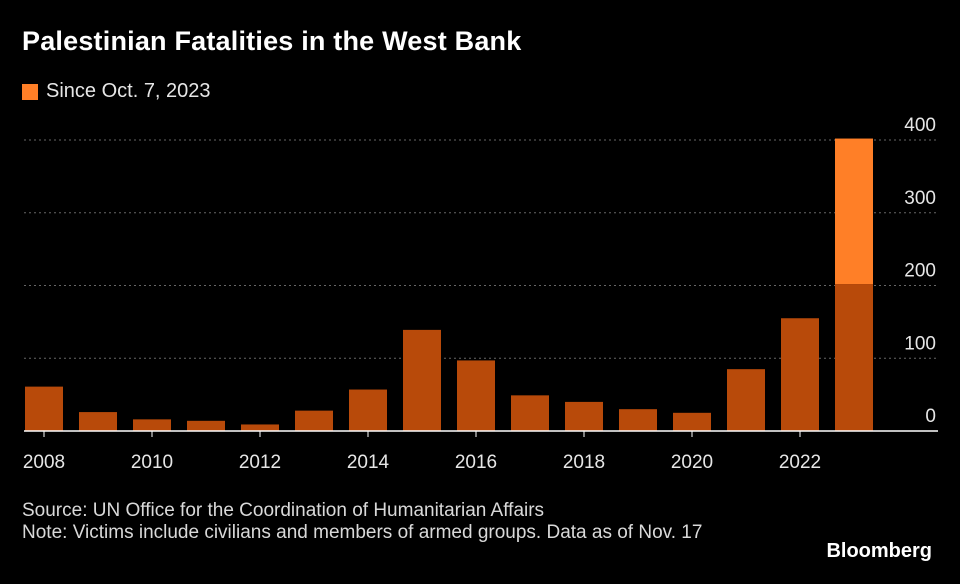 The height and width of the screenshot is (584, 960). What do you see at coordinates (44, 462) in the screenshot?
I see `x-tick-label: 2008` at bounding box center [44, 462].